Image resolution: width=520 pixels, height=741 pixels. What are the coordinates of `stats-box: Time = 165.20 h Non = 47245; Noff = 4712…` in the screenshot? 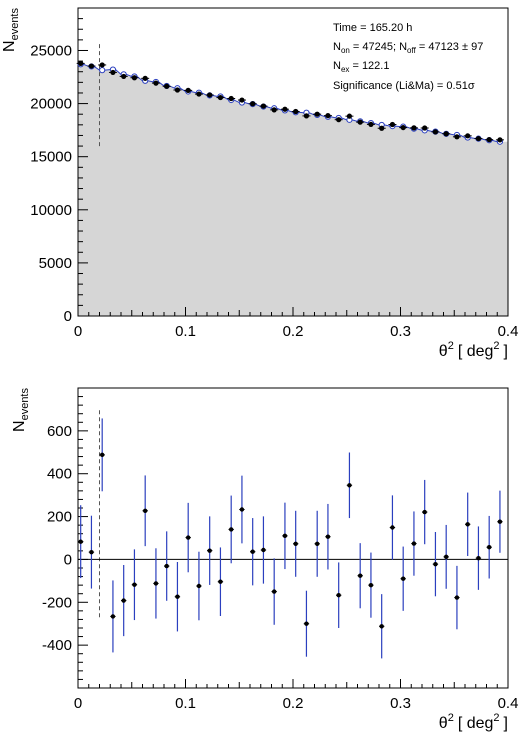 It's located at (408, 57).